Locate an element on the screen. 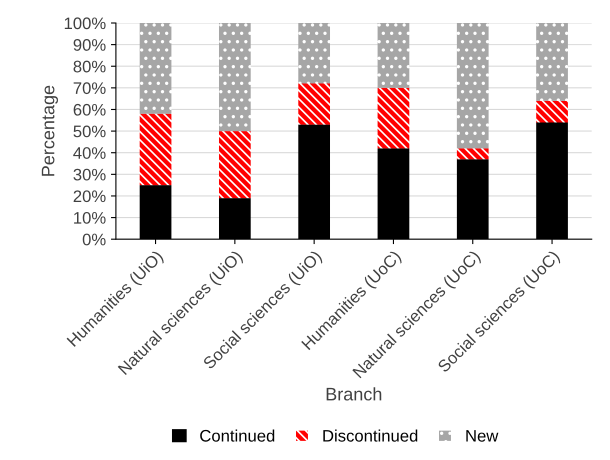  legend-label: Discontinued is located at coordinates (370, 435).